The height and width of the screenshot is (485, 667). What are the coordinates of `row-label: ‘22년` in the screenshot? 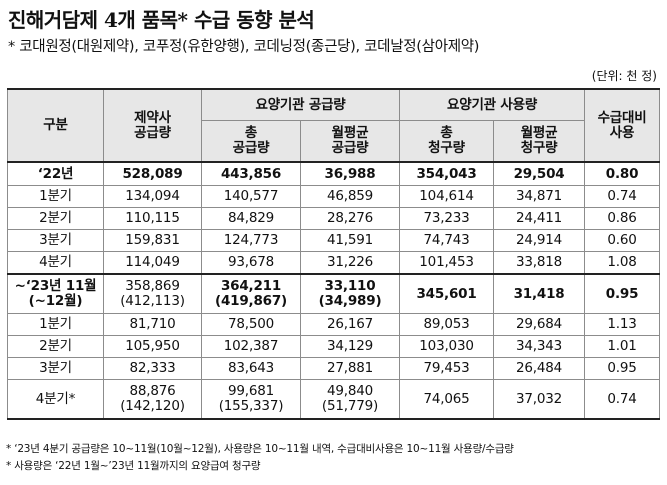 It's located at (55, 173).